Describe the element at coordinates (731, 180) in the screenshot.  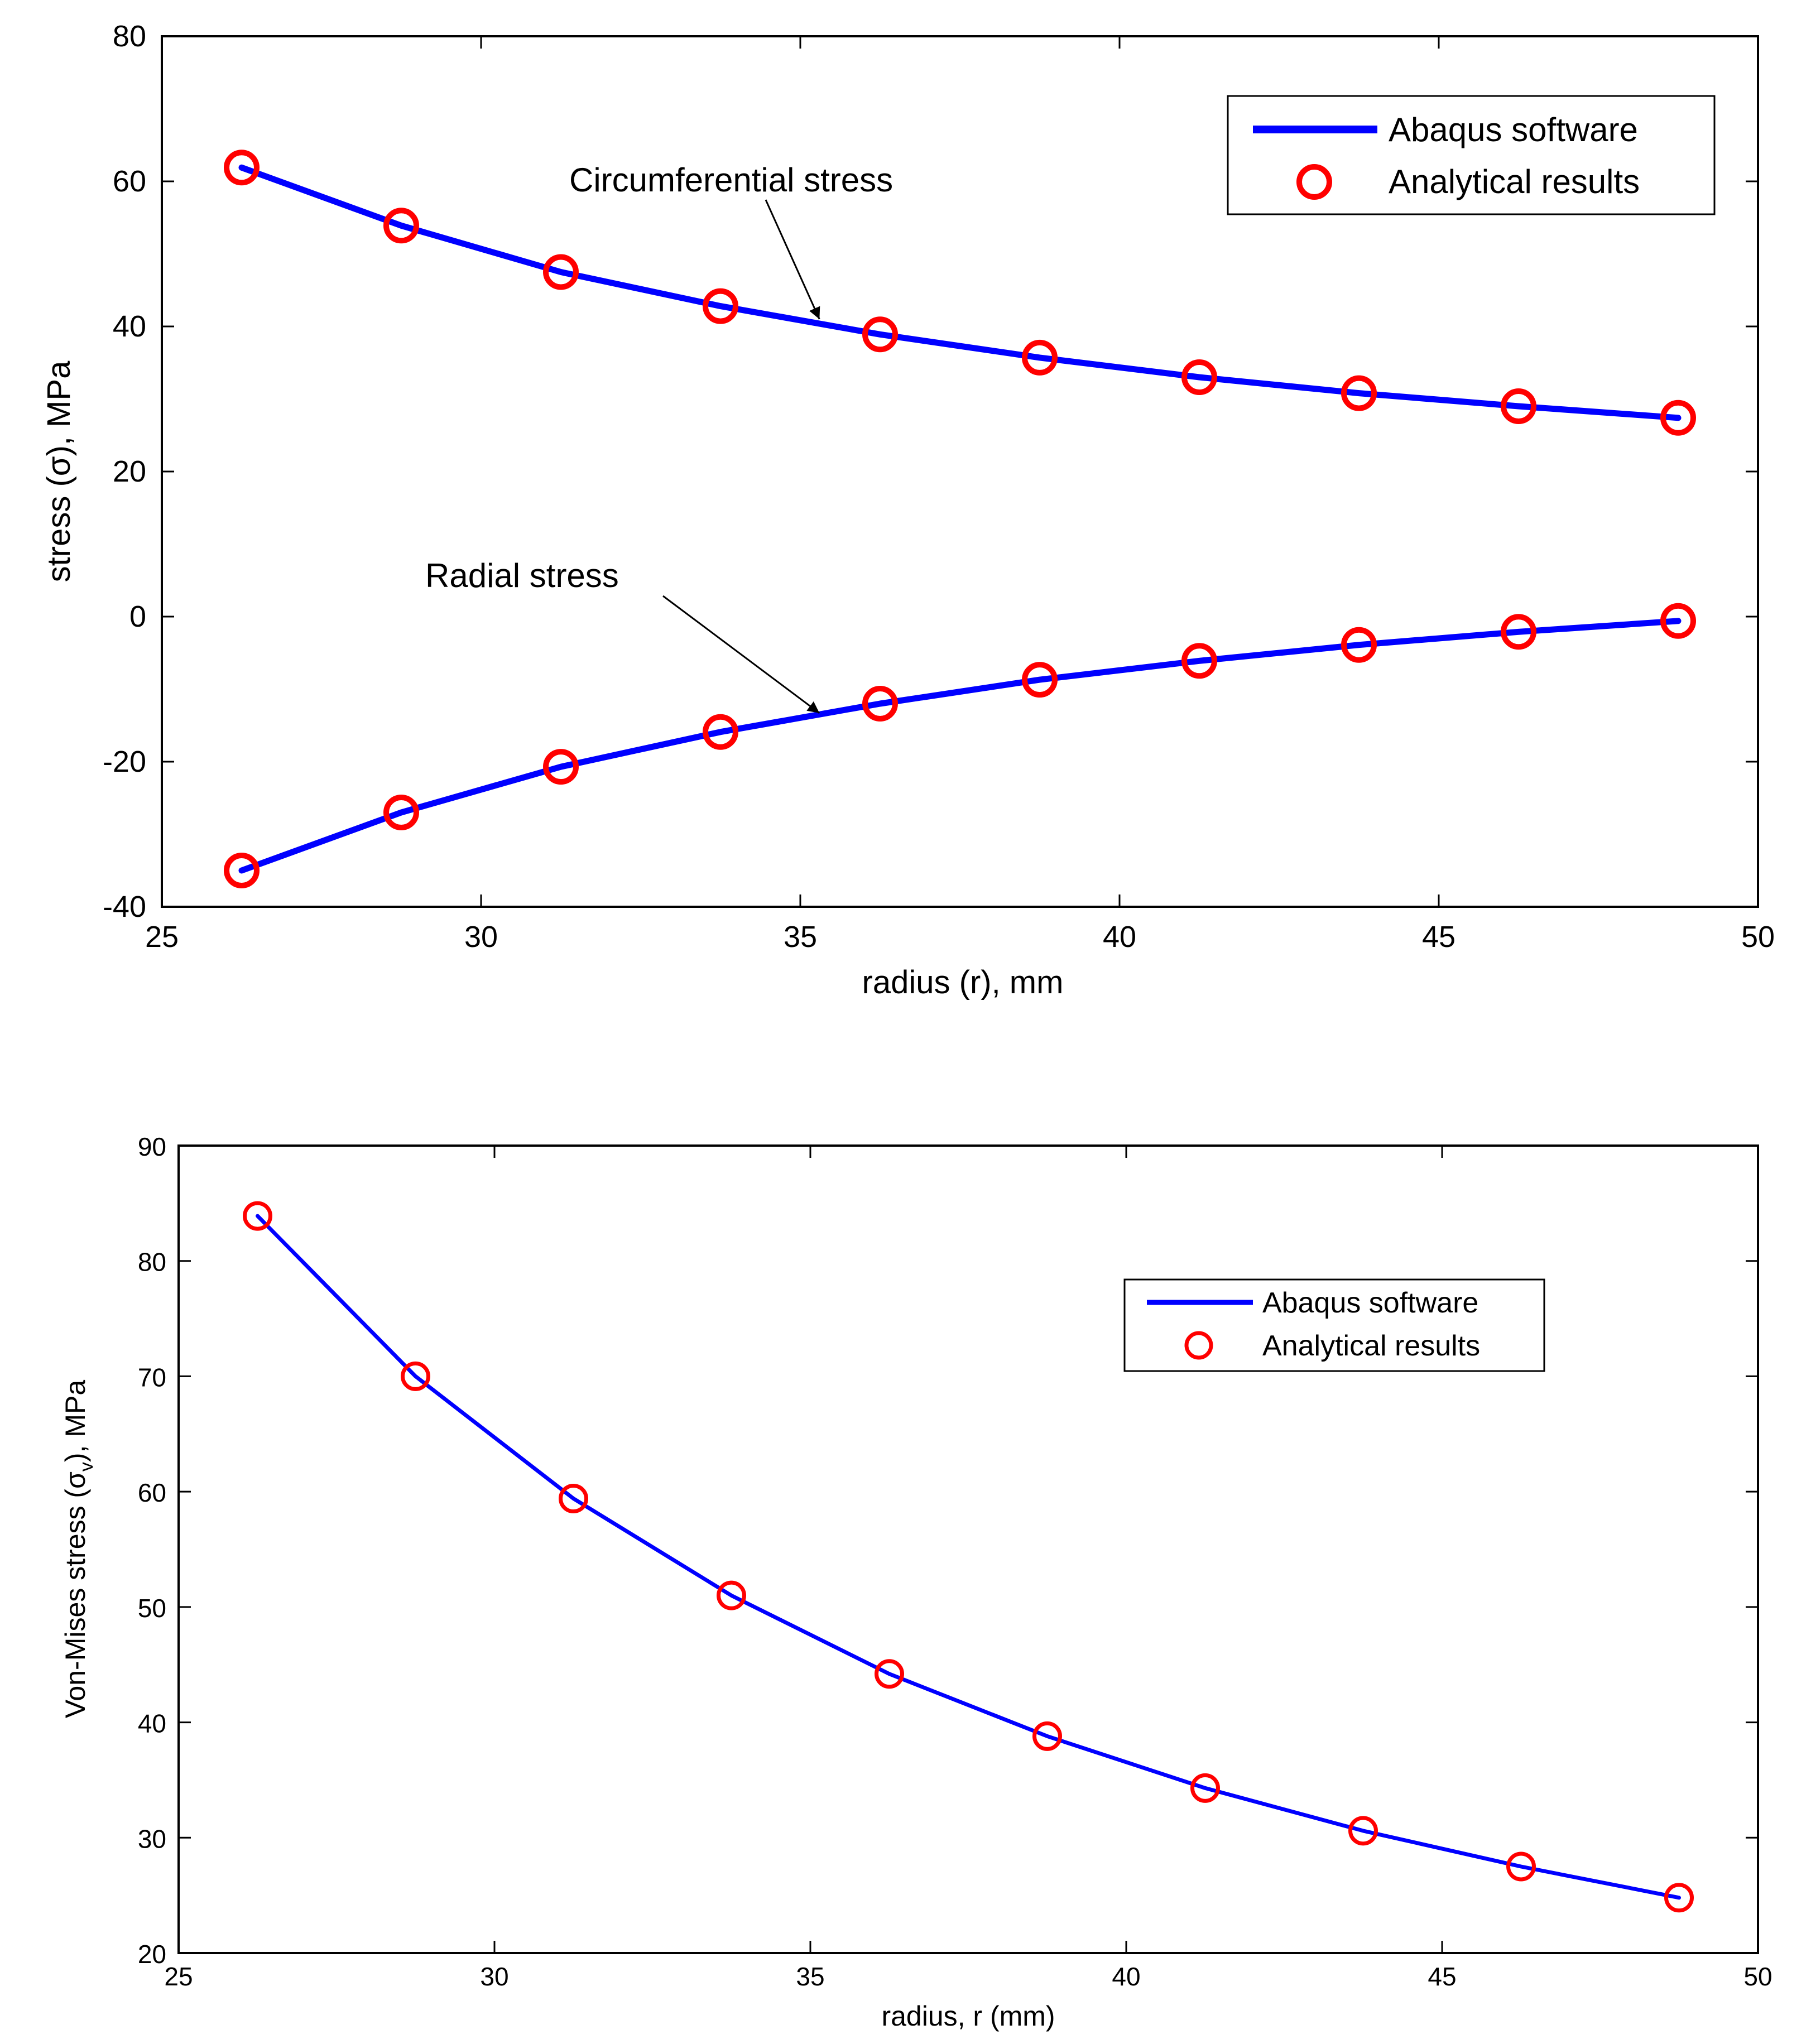
I see `annotation-circumferential-stress: Circumferential stress` at that location.